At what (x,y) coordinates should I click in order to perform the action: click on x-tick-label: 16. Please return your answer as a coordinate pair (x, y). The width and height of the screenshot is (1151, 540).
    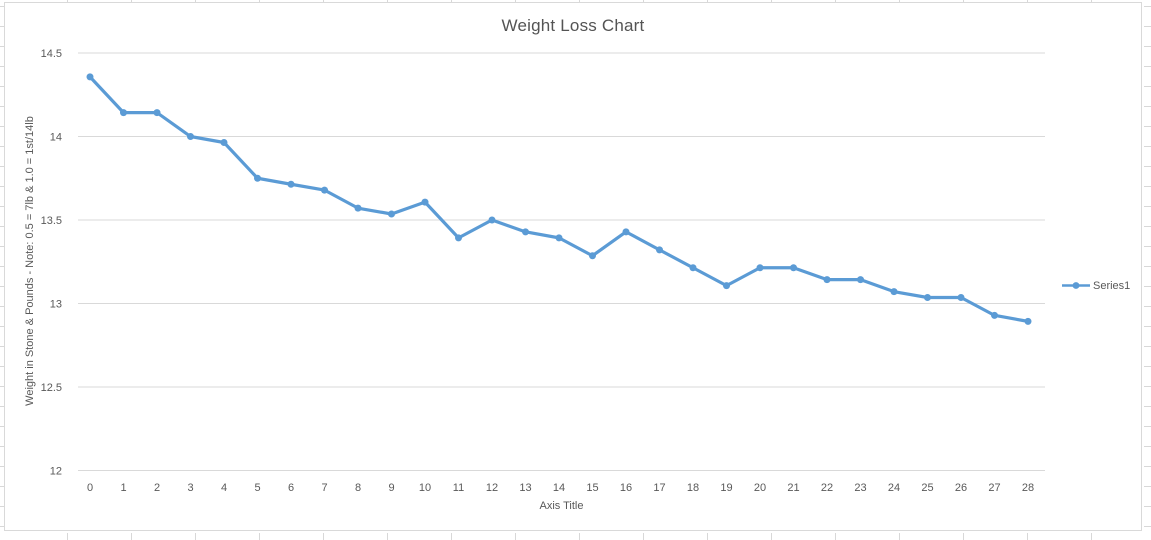
    Looking at the image, I should click on (626, 488).